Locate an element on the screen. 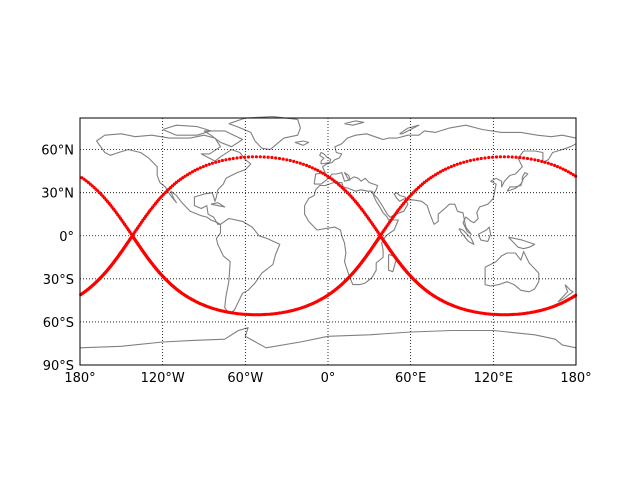  coastline-europe is located at coordinates (445, 154).